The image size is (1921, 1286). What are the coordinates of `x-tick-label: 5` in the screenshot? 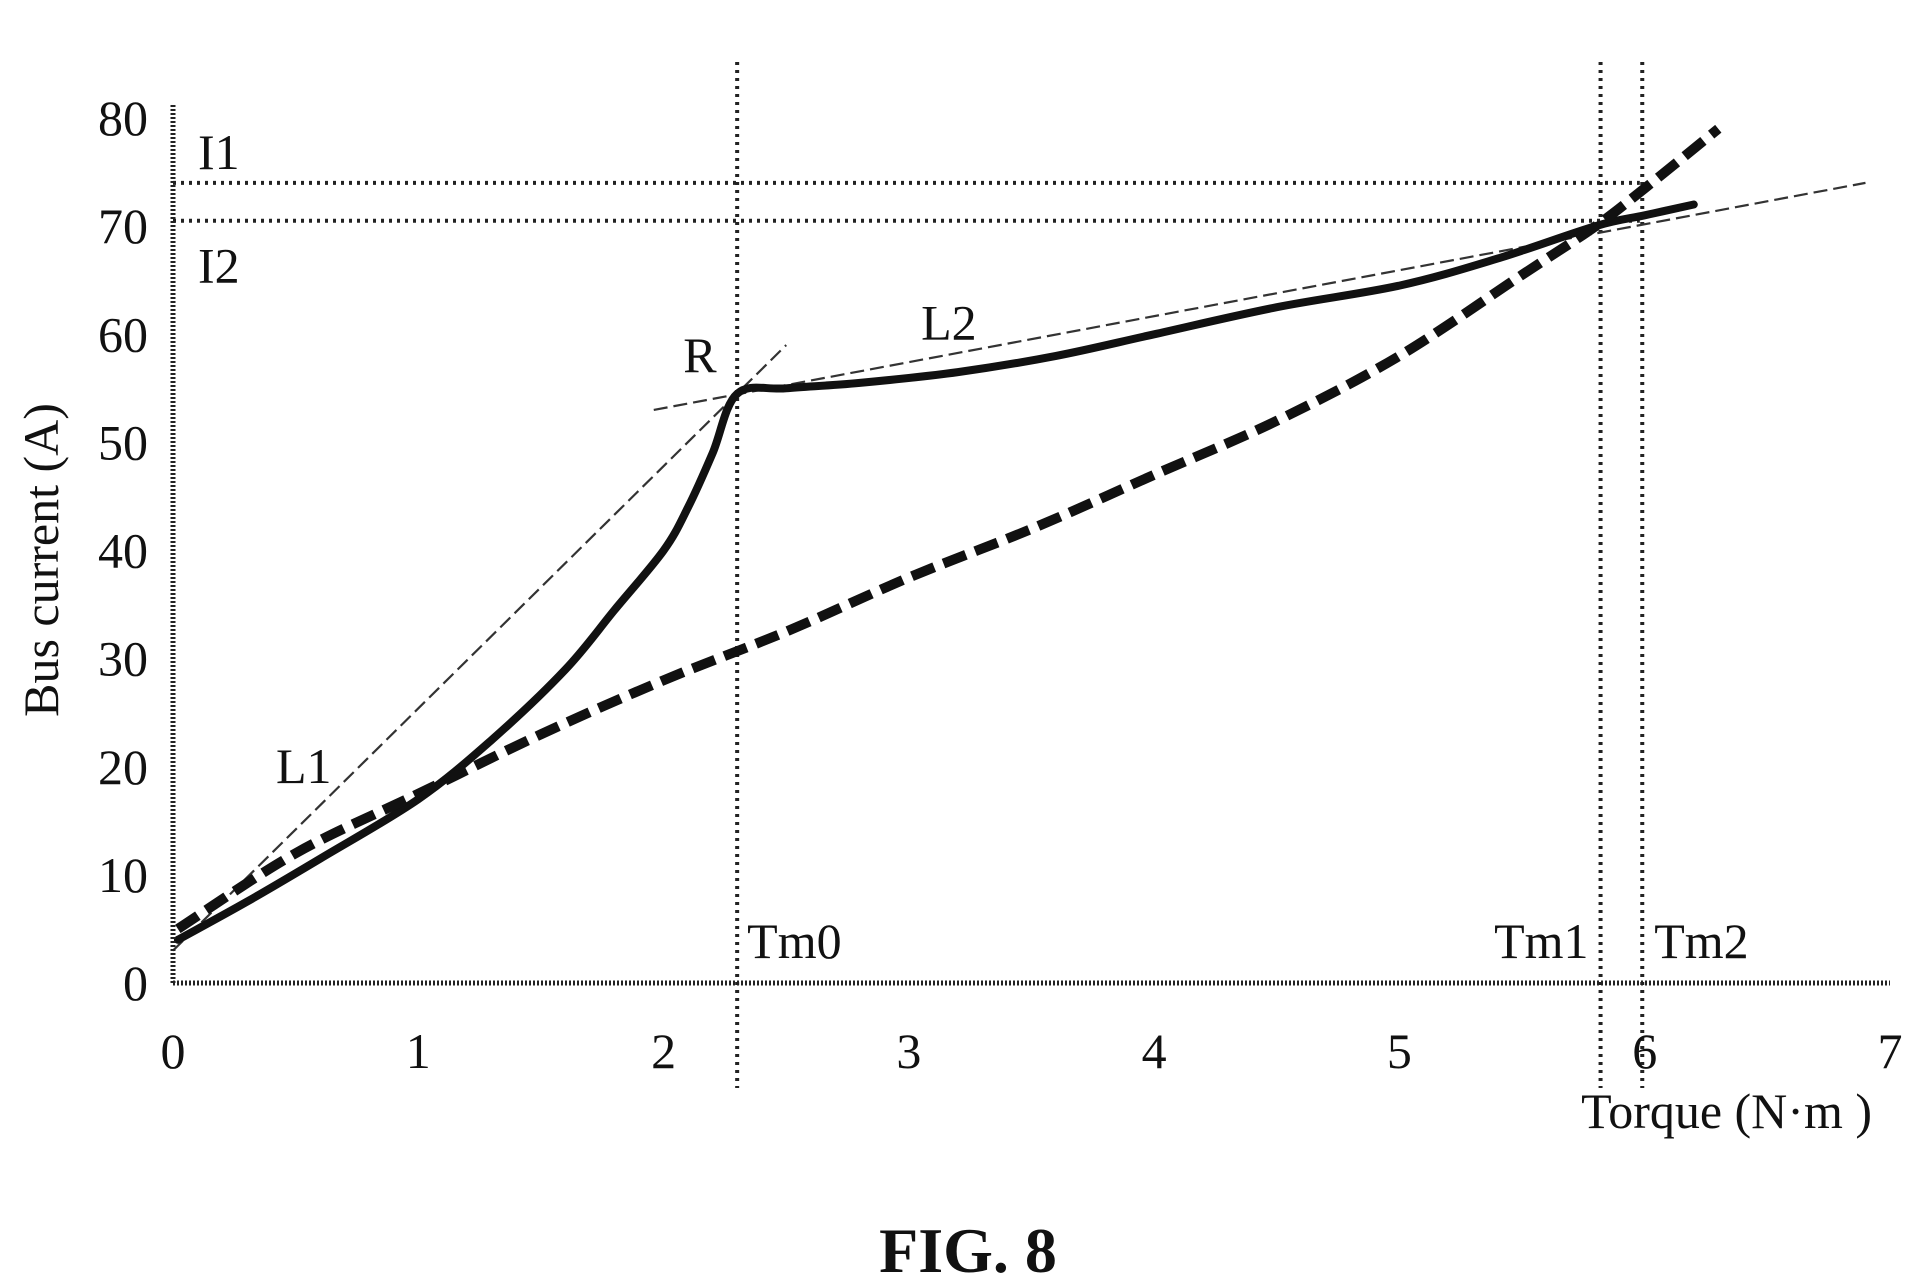 It's located at (1399, 1051).